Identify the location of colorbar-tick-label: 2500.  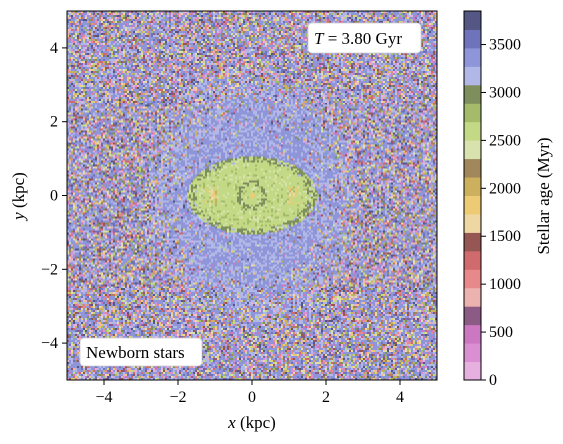
(505, 140).